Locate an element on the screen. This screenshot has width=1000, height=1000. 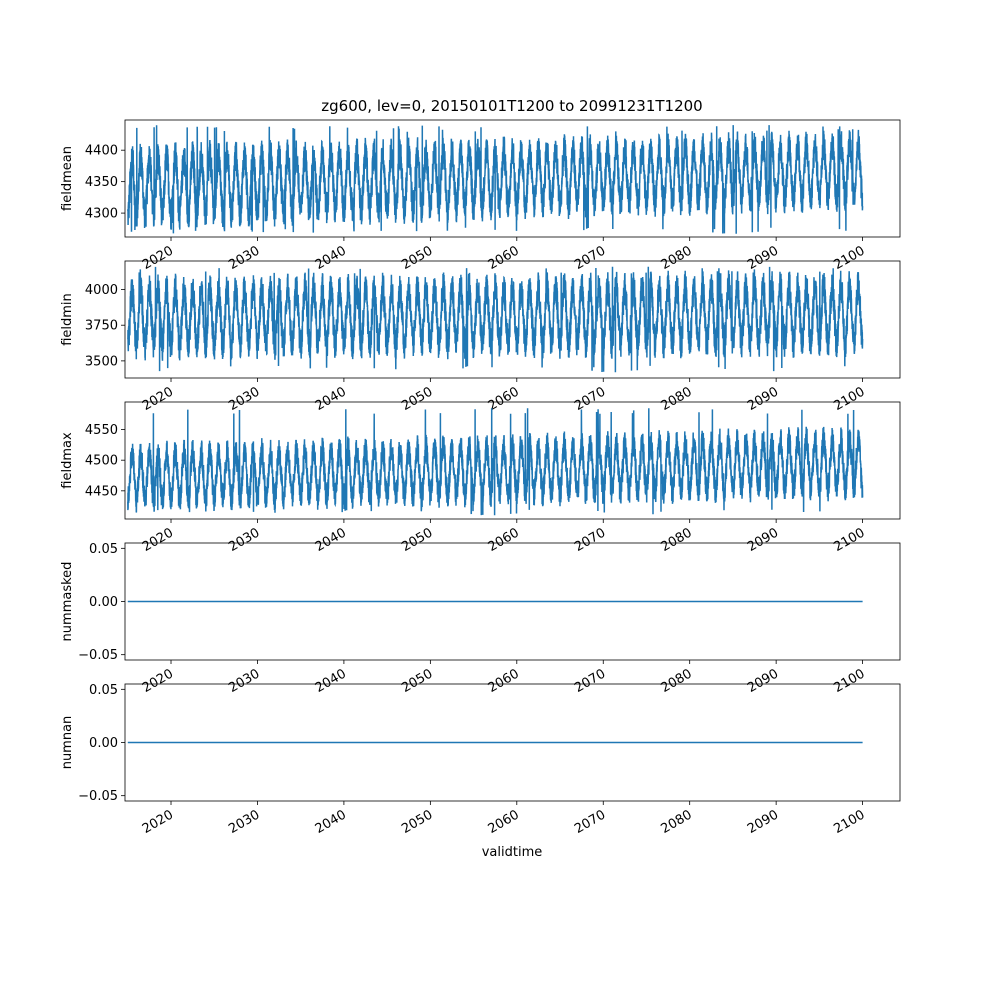
y-tick-label: 4400 is located at coordinates (101, 151).